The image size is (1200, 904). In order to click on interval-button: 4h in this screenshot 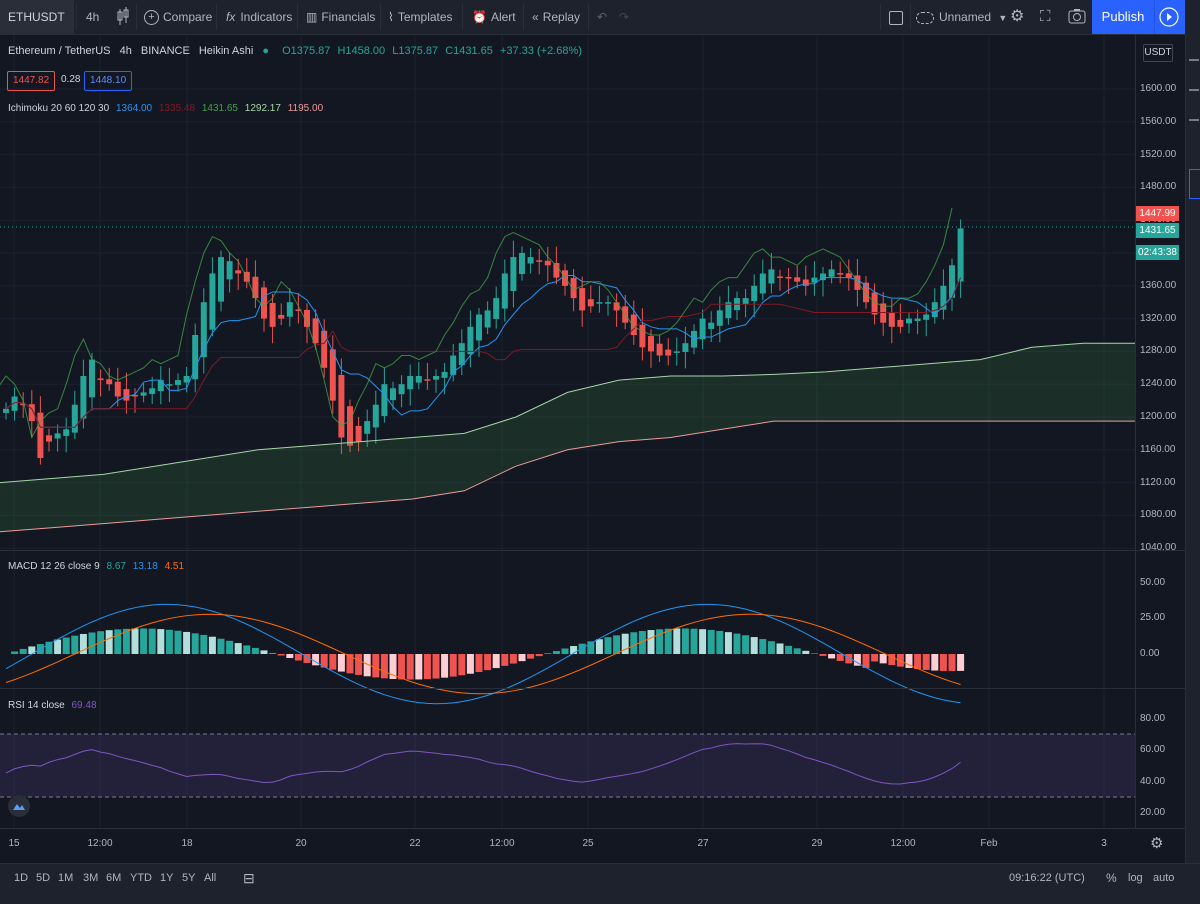, I will do `click(92, 17)`.